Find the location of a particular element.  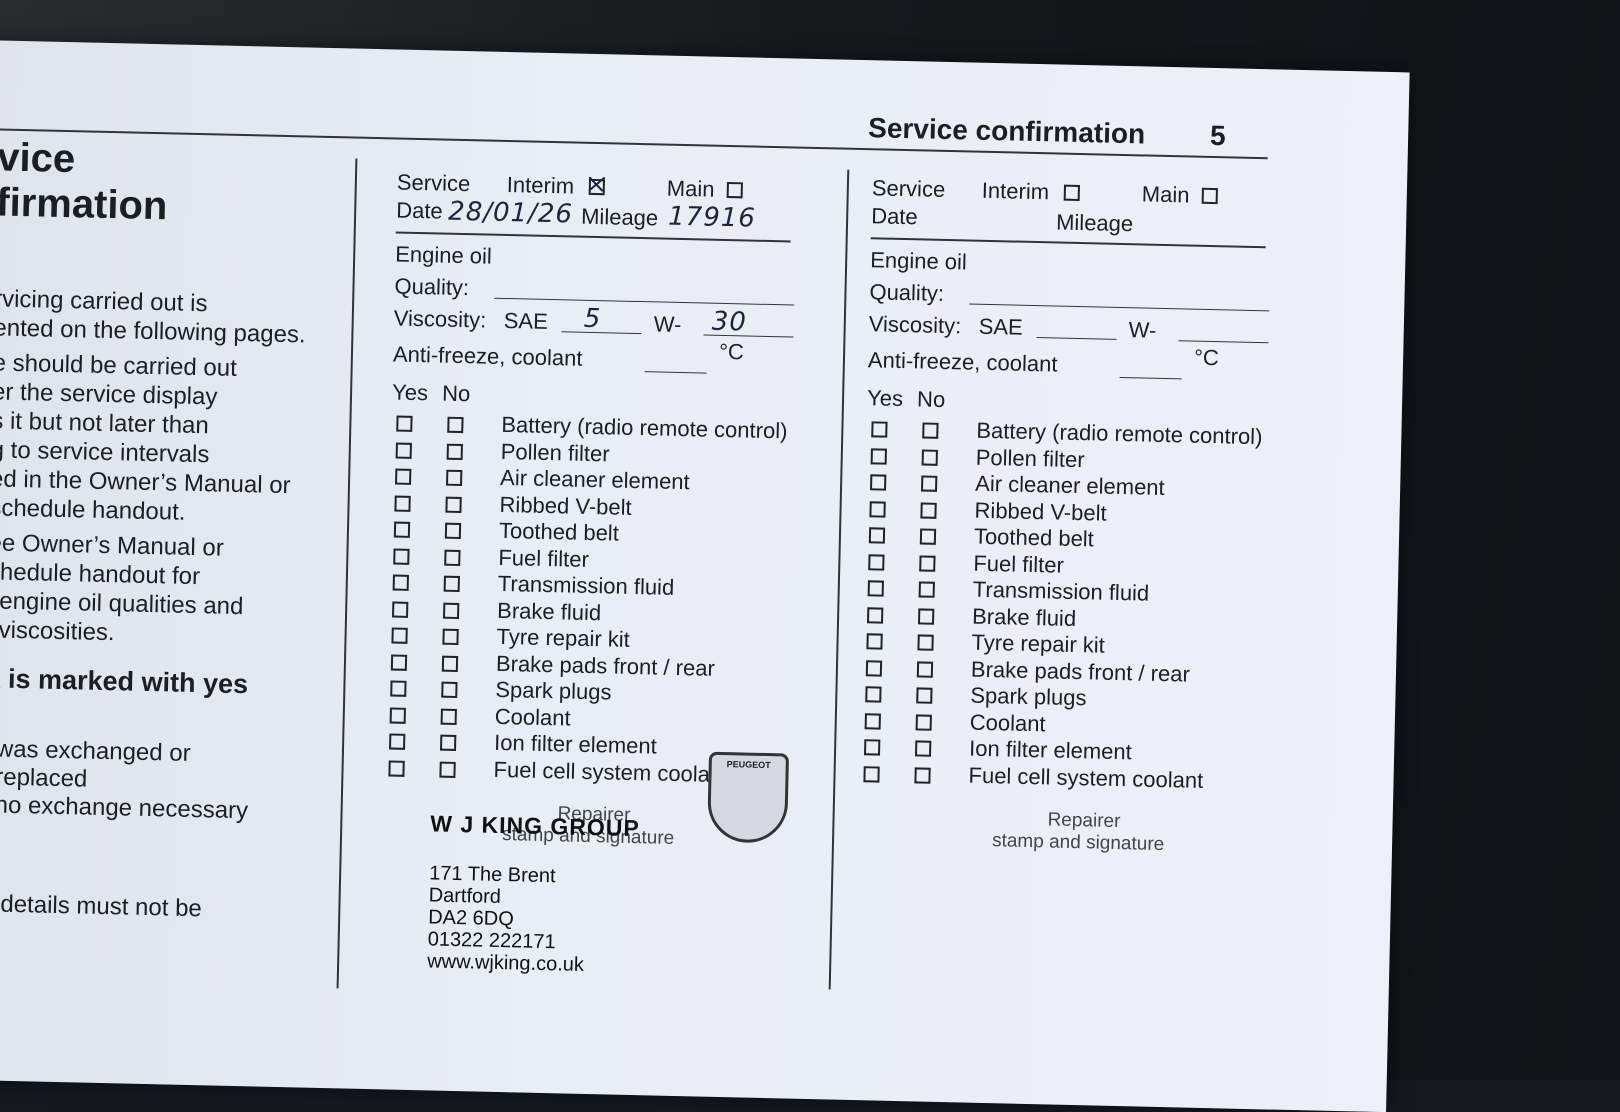

item-label: Transmission fluid is located at coordinates (1061, 591).